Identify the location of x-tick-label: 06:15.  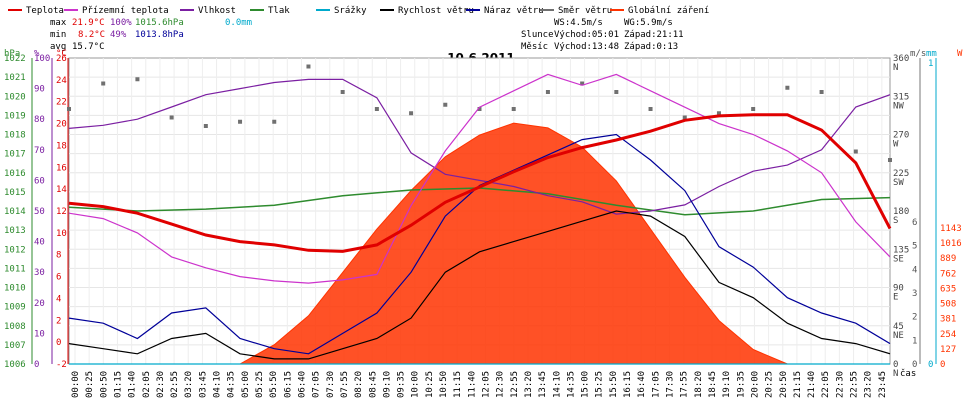
(288, 384).